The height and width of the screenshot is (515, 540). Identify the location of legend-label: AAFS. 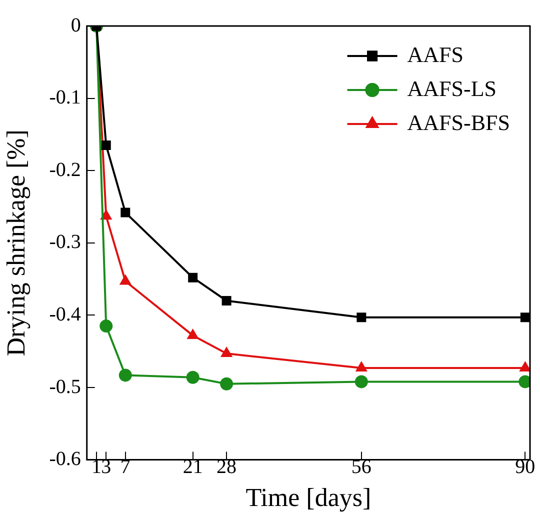
(435, 54).